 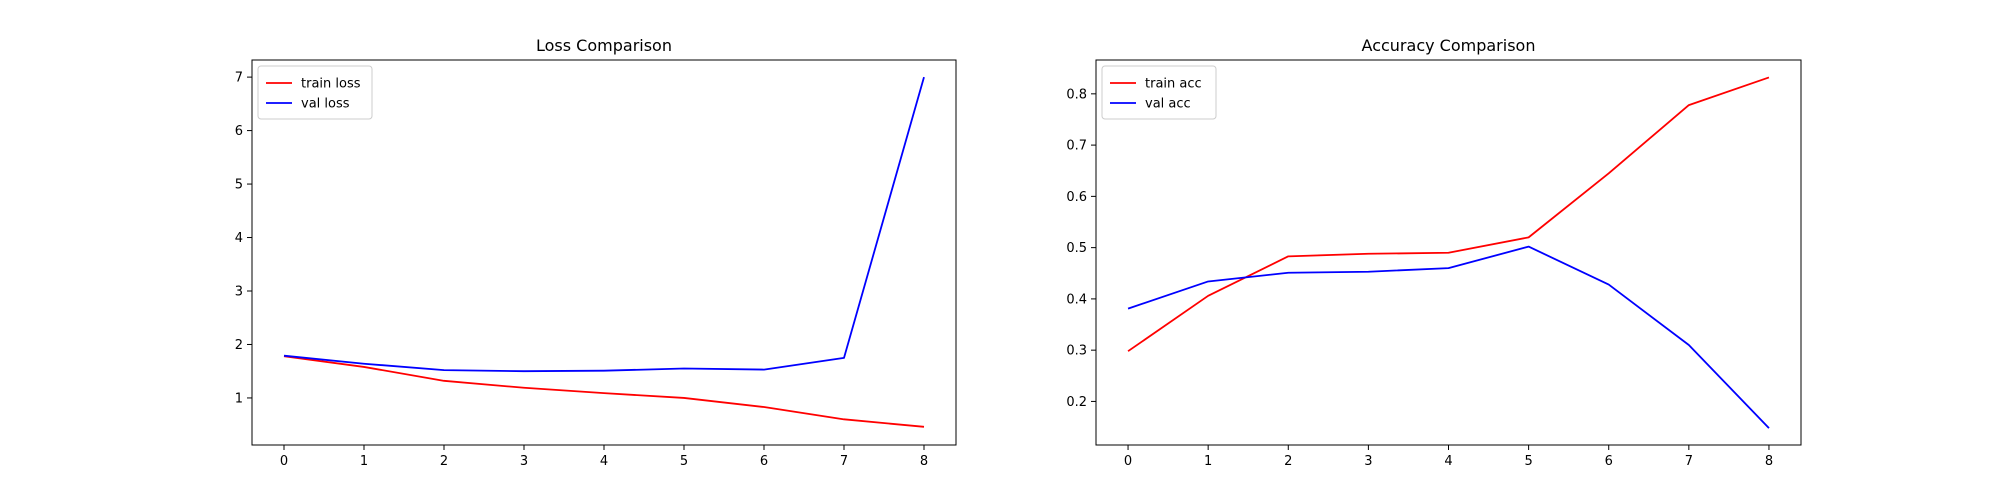 What do you see at coordinates (1076, 299) in the screenshot?
I see `accuracy-y-tick-label: 0.4` at bounding box center [1076, 299].